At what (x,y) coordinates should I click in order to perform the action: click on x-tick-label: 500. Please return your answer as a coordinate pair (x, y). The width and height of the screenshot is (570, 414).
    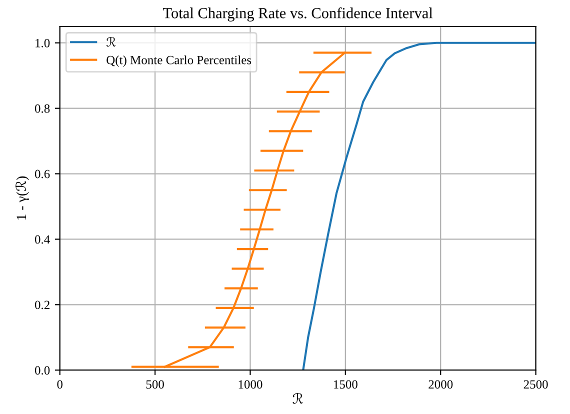
    Looking at the image, I should click on (155, 384).